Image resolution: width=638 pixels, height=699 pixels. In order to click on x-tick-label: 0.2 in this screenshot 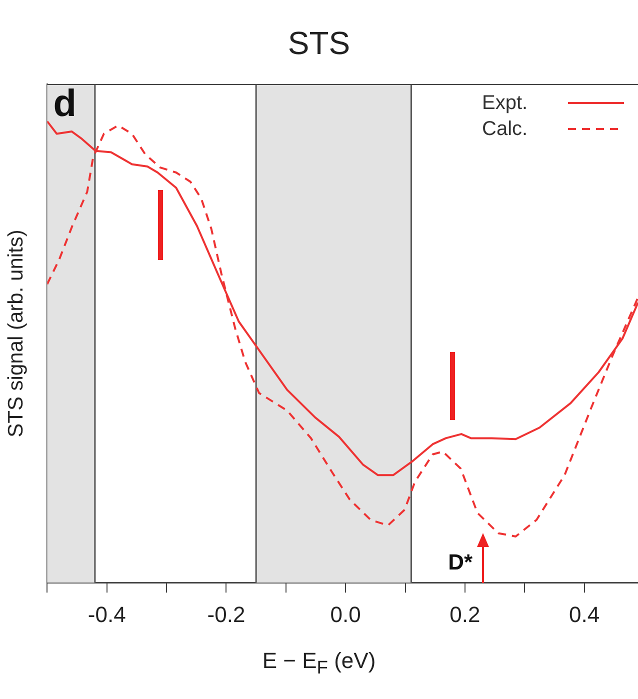, I will do `click(465, 614)`.